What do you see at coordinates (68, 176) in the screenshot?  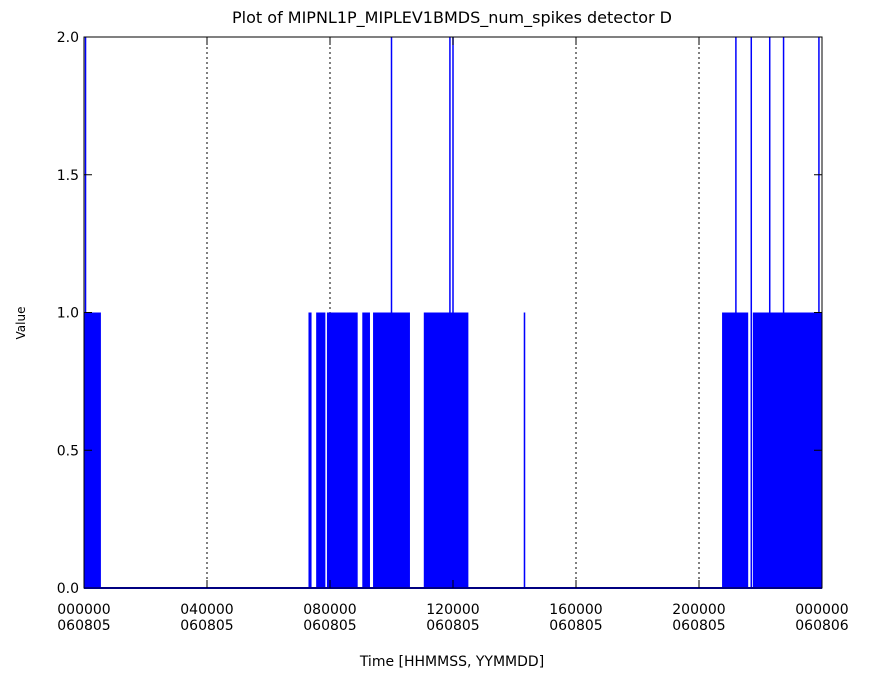 I see `y-tick-label: 1.5` at bounding box center [68, 176].